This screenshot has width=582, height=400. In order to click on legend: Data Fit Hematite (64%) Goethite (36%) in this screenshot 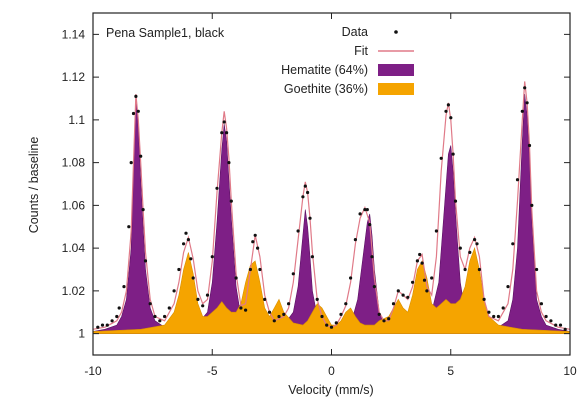, I will do `click(347, 60)`.